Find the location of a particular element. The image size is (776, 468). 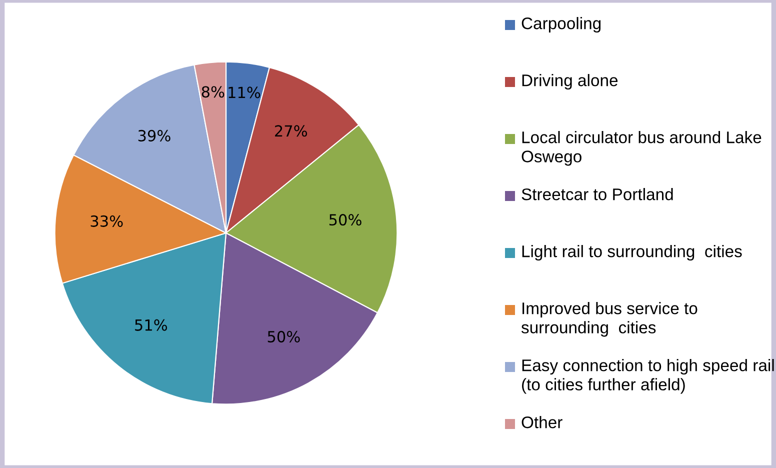

legend-label: Easy connection to high speed rail (to cities further afield) is located at coordinates (648, 376).